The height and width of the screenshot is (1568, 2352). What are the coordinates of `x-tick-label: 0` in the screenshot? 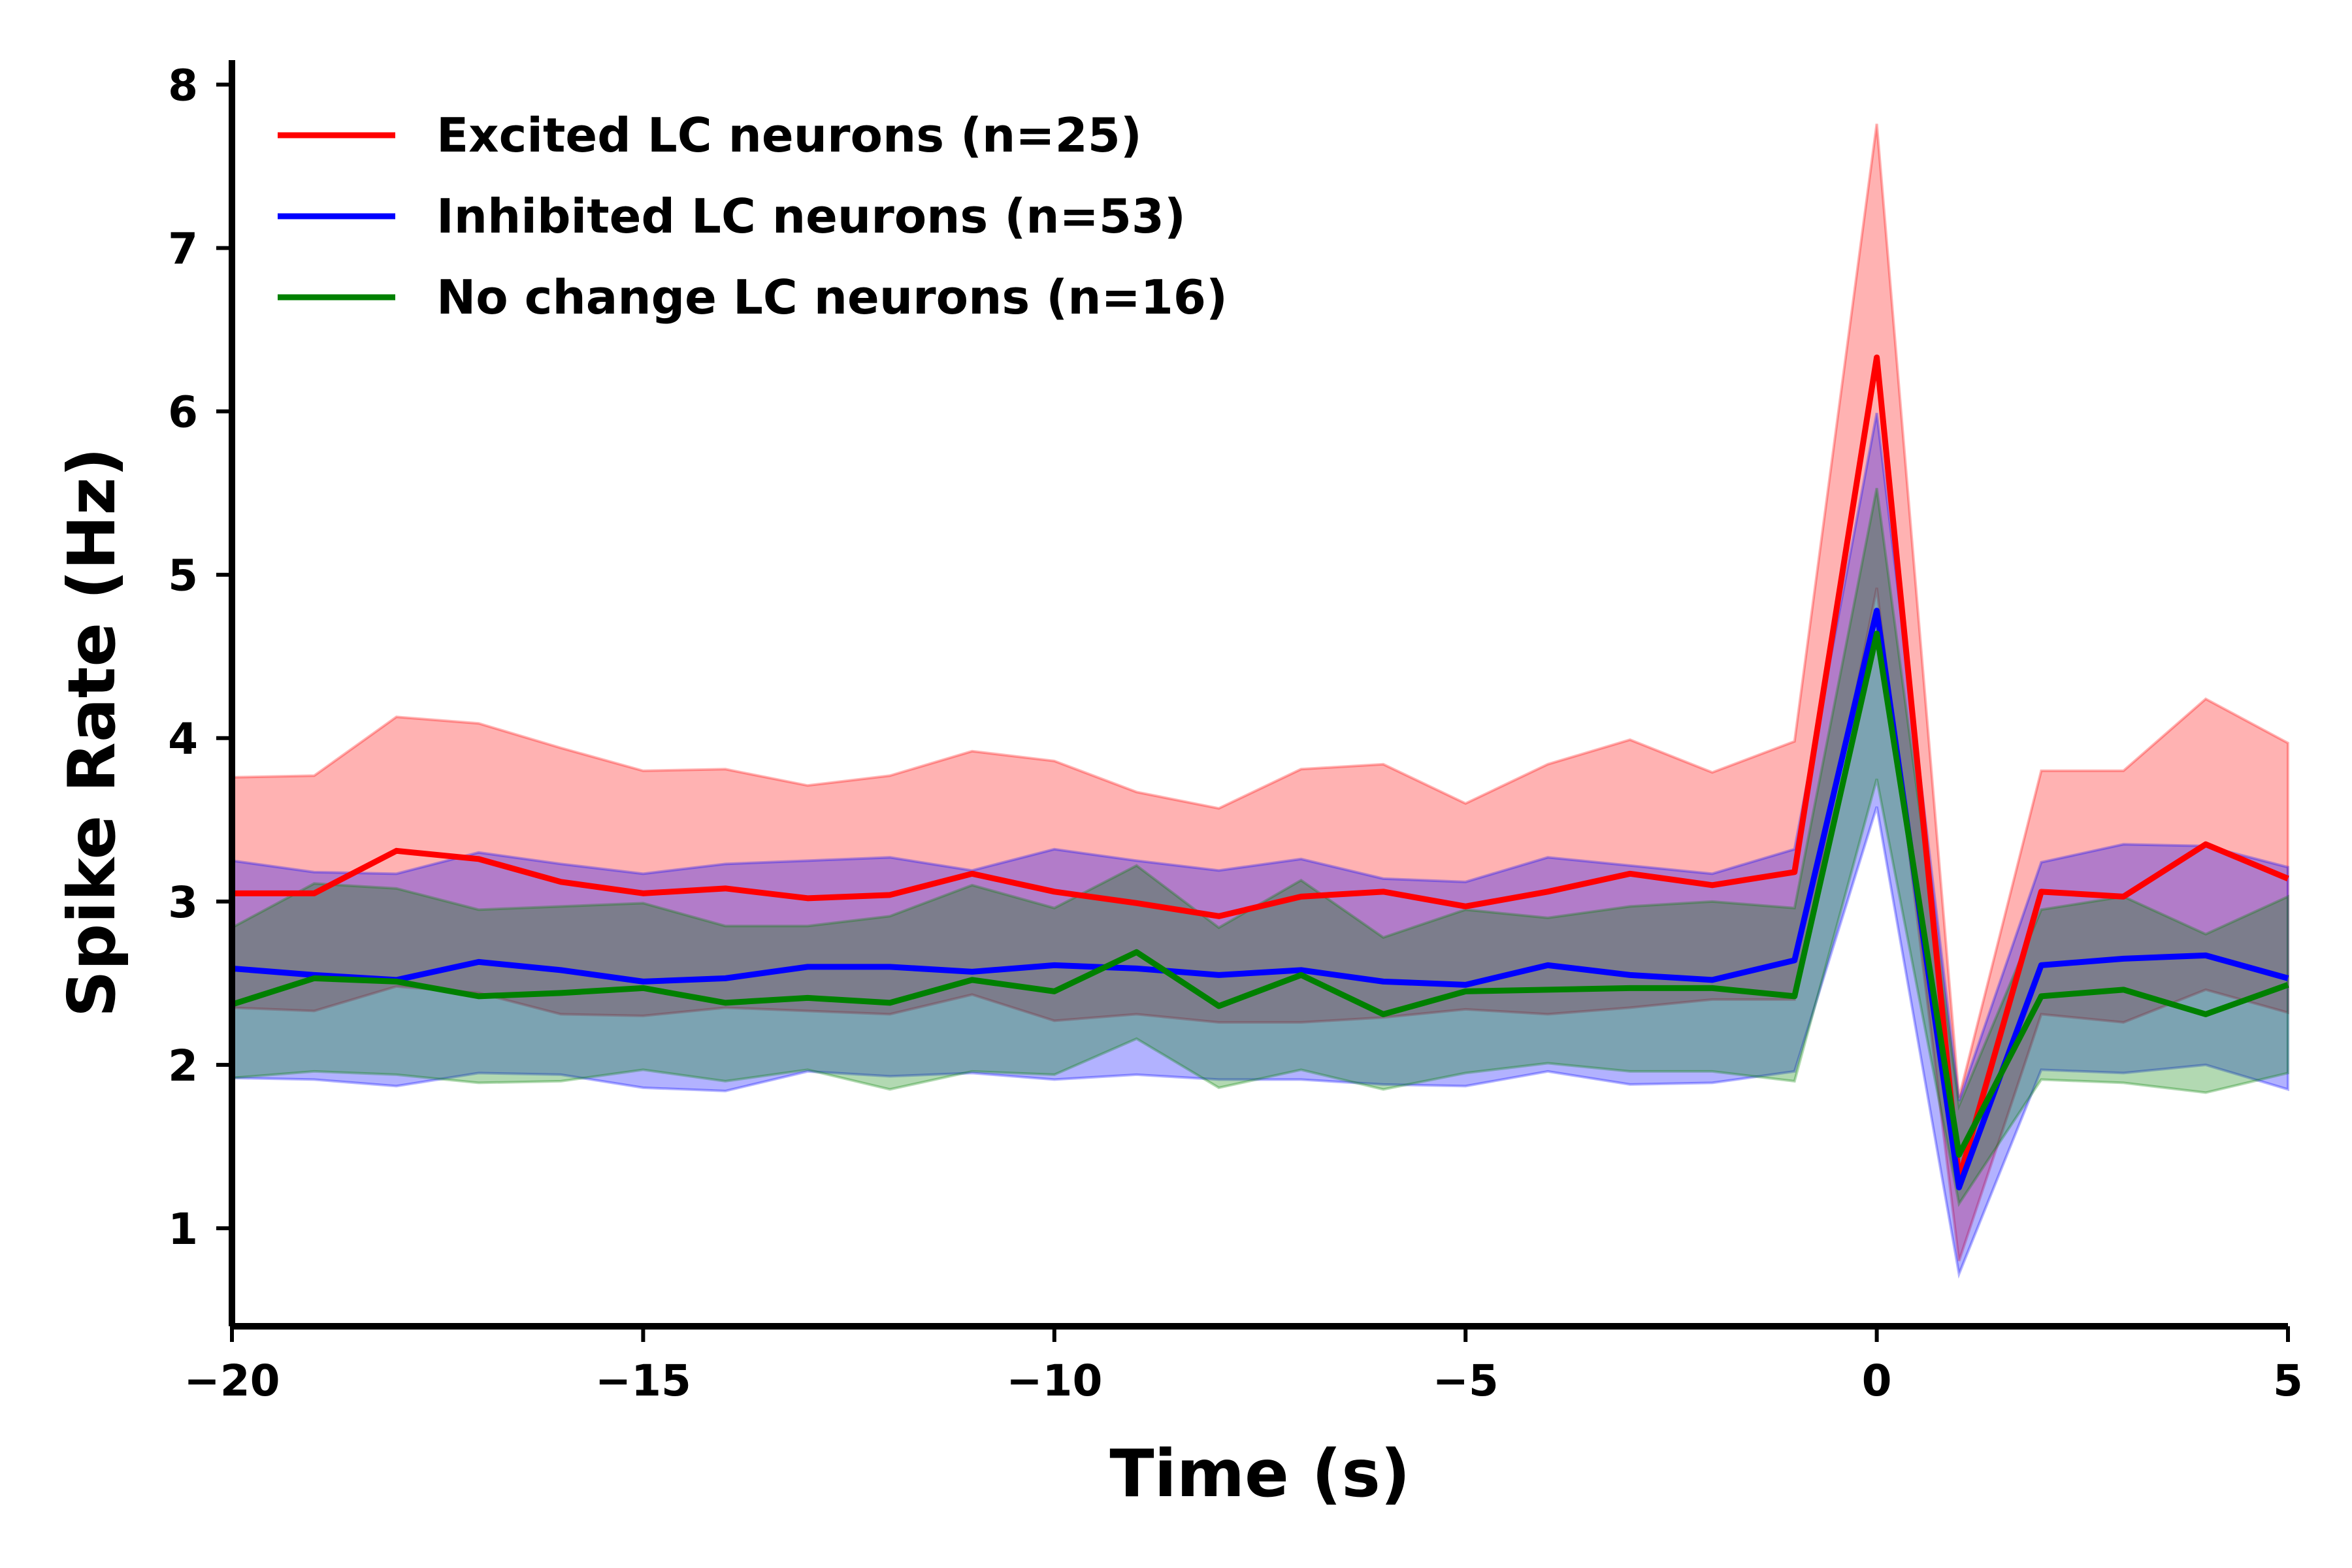 It's located at (1877, 1381).